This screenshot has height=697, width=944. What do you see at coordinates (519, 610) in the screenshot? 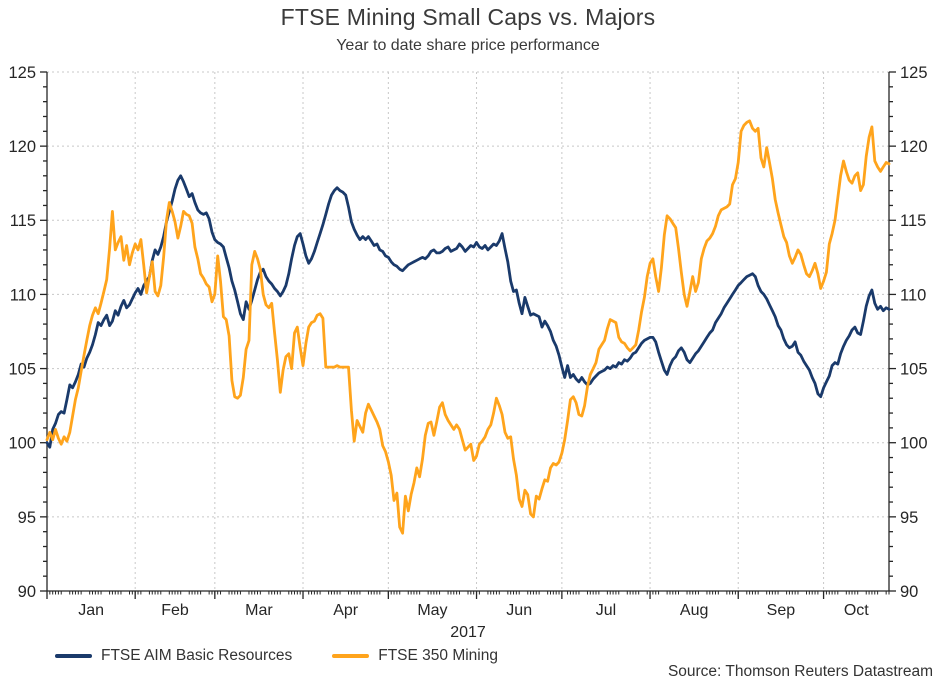
I see `svg-text: Jun` at bounding box center [519, 610].